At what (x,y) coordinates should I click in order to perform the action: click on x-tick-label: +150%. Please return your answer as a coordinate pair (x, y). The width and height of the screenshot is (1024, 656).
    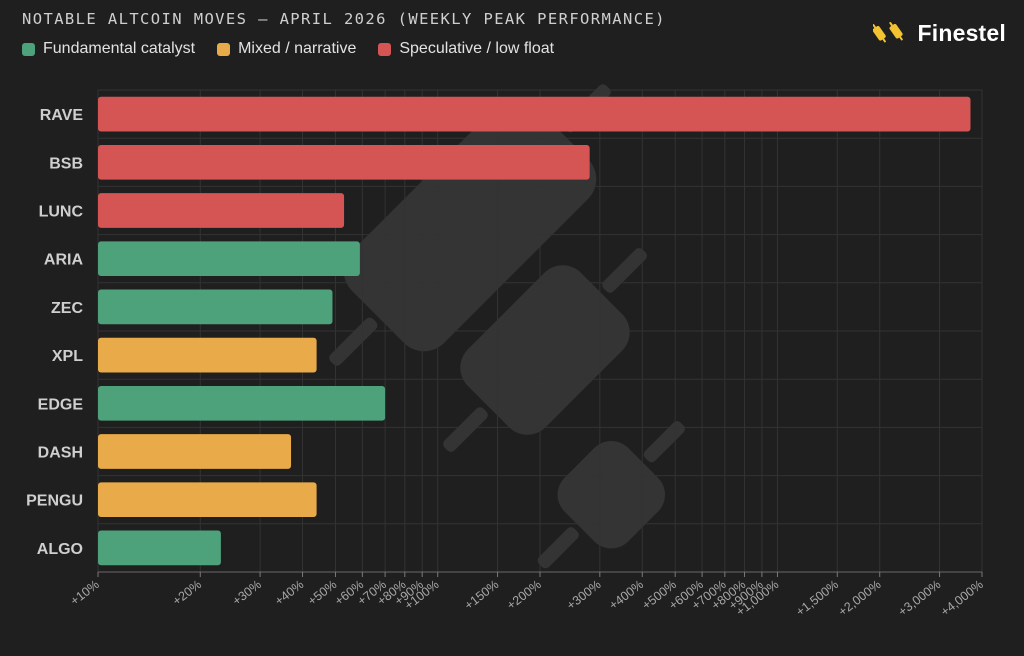
    Looking at the image, I should click on (482, 594).